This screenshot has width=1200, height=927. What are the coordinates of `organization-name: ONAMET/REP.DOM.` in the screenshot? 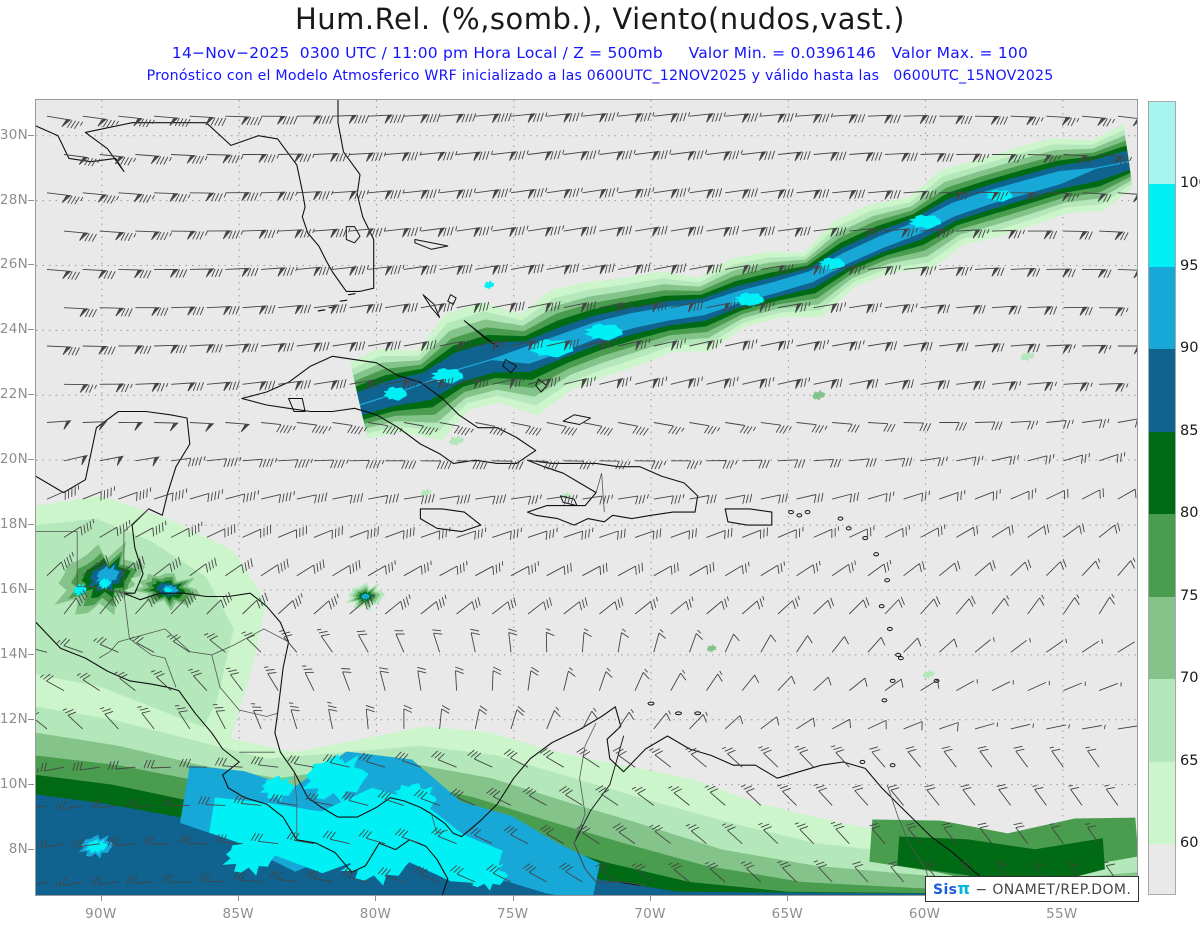 It's located at (1062, 890).